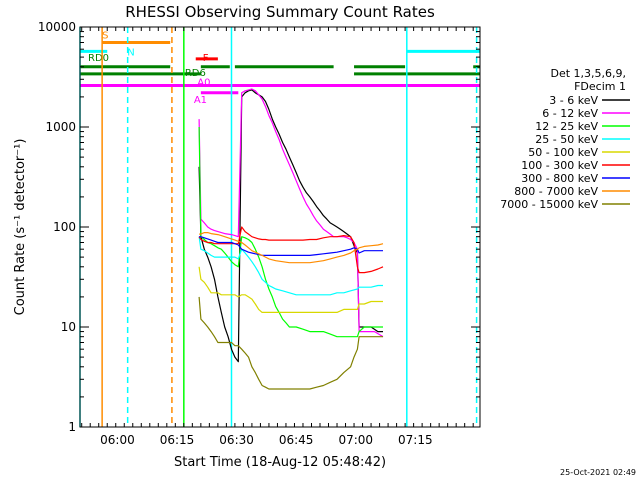 The image size is (640, 480). What do you see at coordinates (559, 165) in the screenshot?
I see `legend-entry-label: 100 - 300 keV` at bounding box center [559, 165].